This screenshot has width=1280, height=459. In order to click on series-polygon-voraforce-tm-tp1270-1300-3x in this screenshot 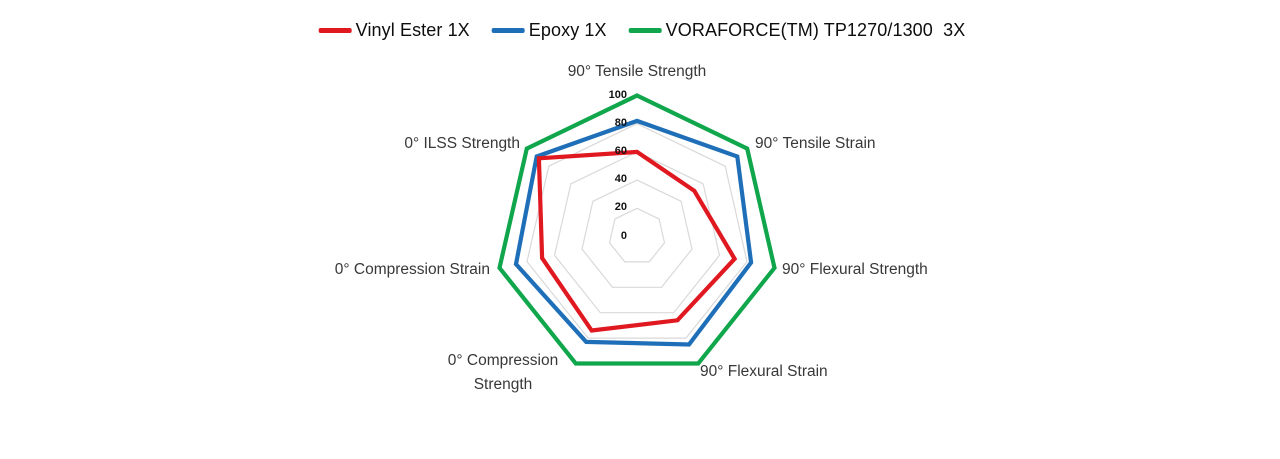, I will do `click(637, 229)`.